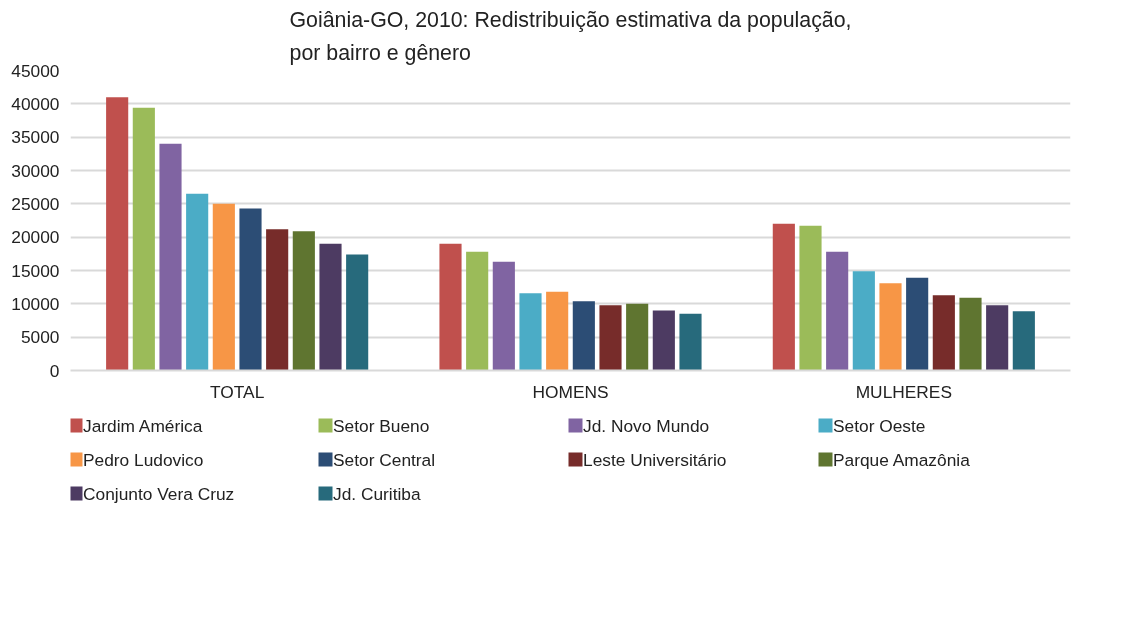 This screenshot has width=1131, height=634. What do you see at coordinates (35, 70) in the screenshot?
I see `y-tick-label: 45000` at bounding box center [35, 70].